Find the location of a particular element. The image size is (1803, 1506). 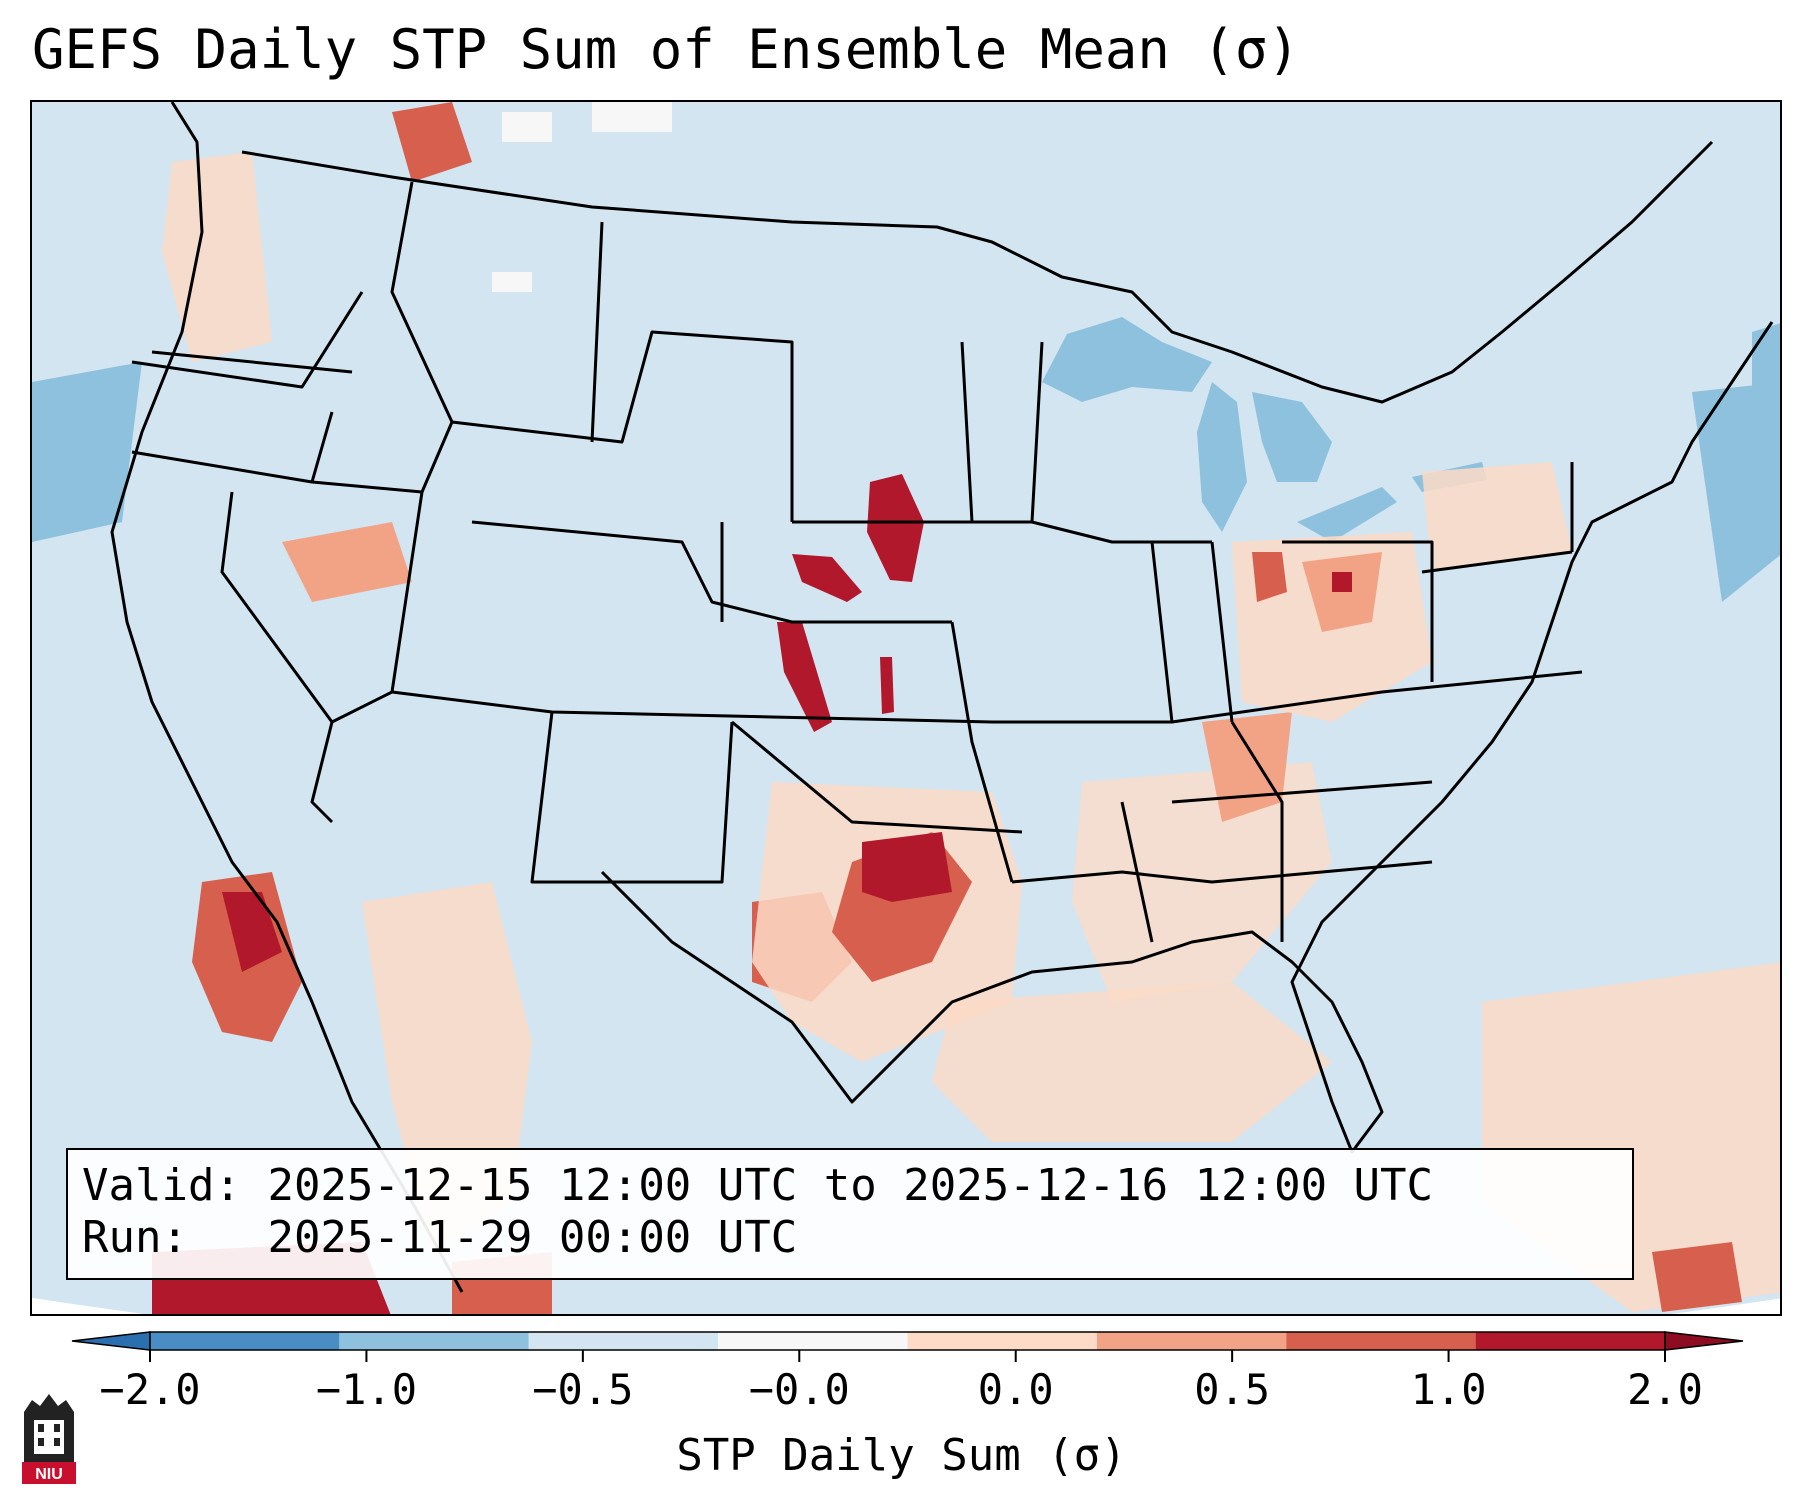

valid-label: Valid: is located at coordinates (161, 1185).